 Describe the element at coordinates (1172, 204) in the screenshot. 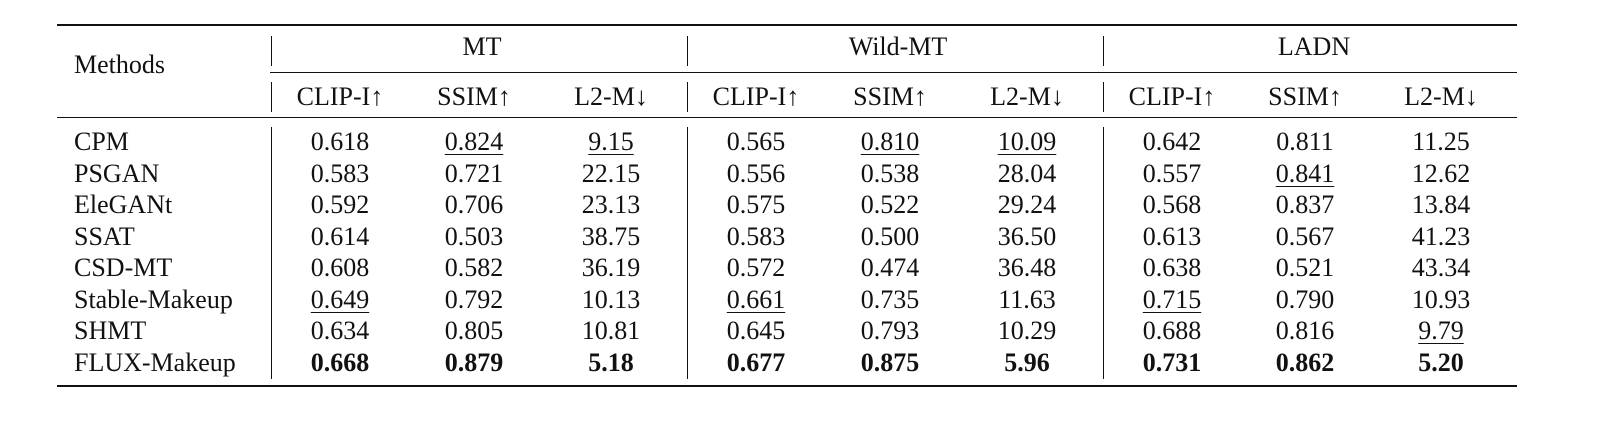

I see `cell-value: 0.568` at that location.